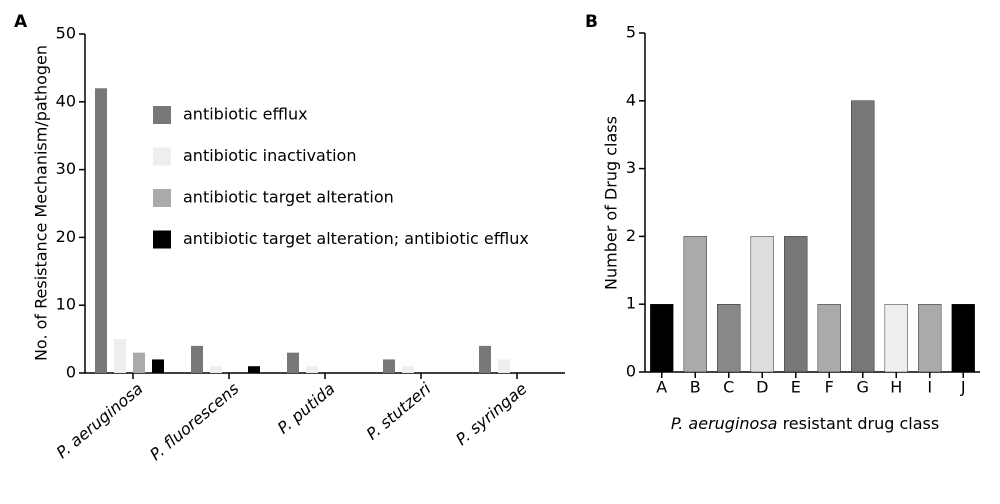 The width and height of the screenshot is (1000, 504). I want to click on x-axis-label: P. aeruginosa resistant drug class, so click(805, 423).